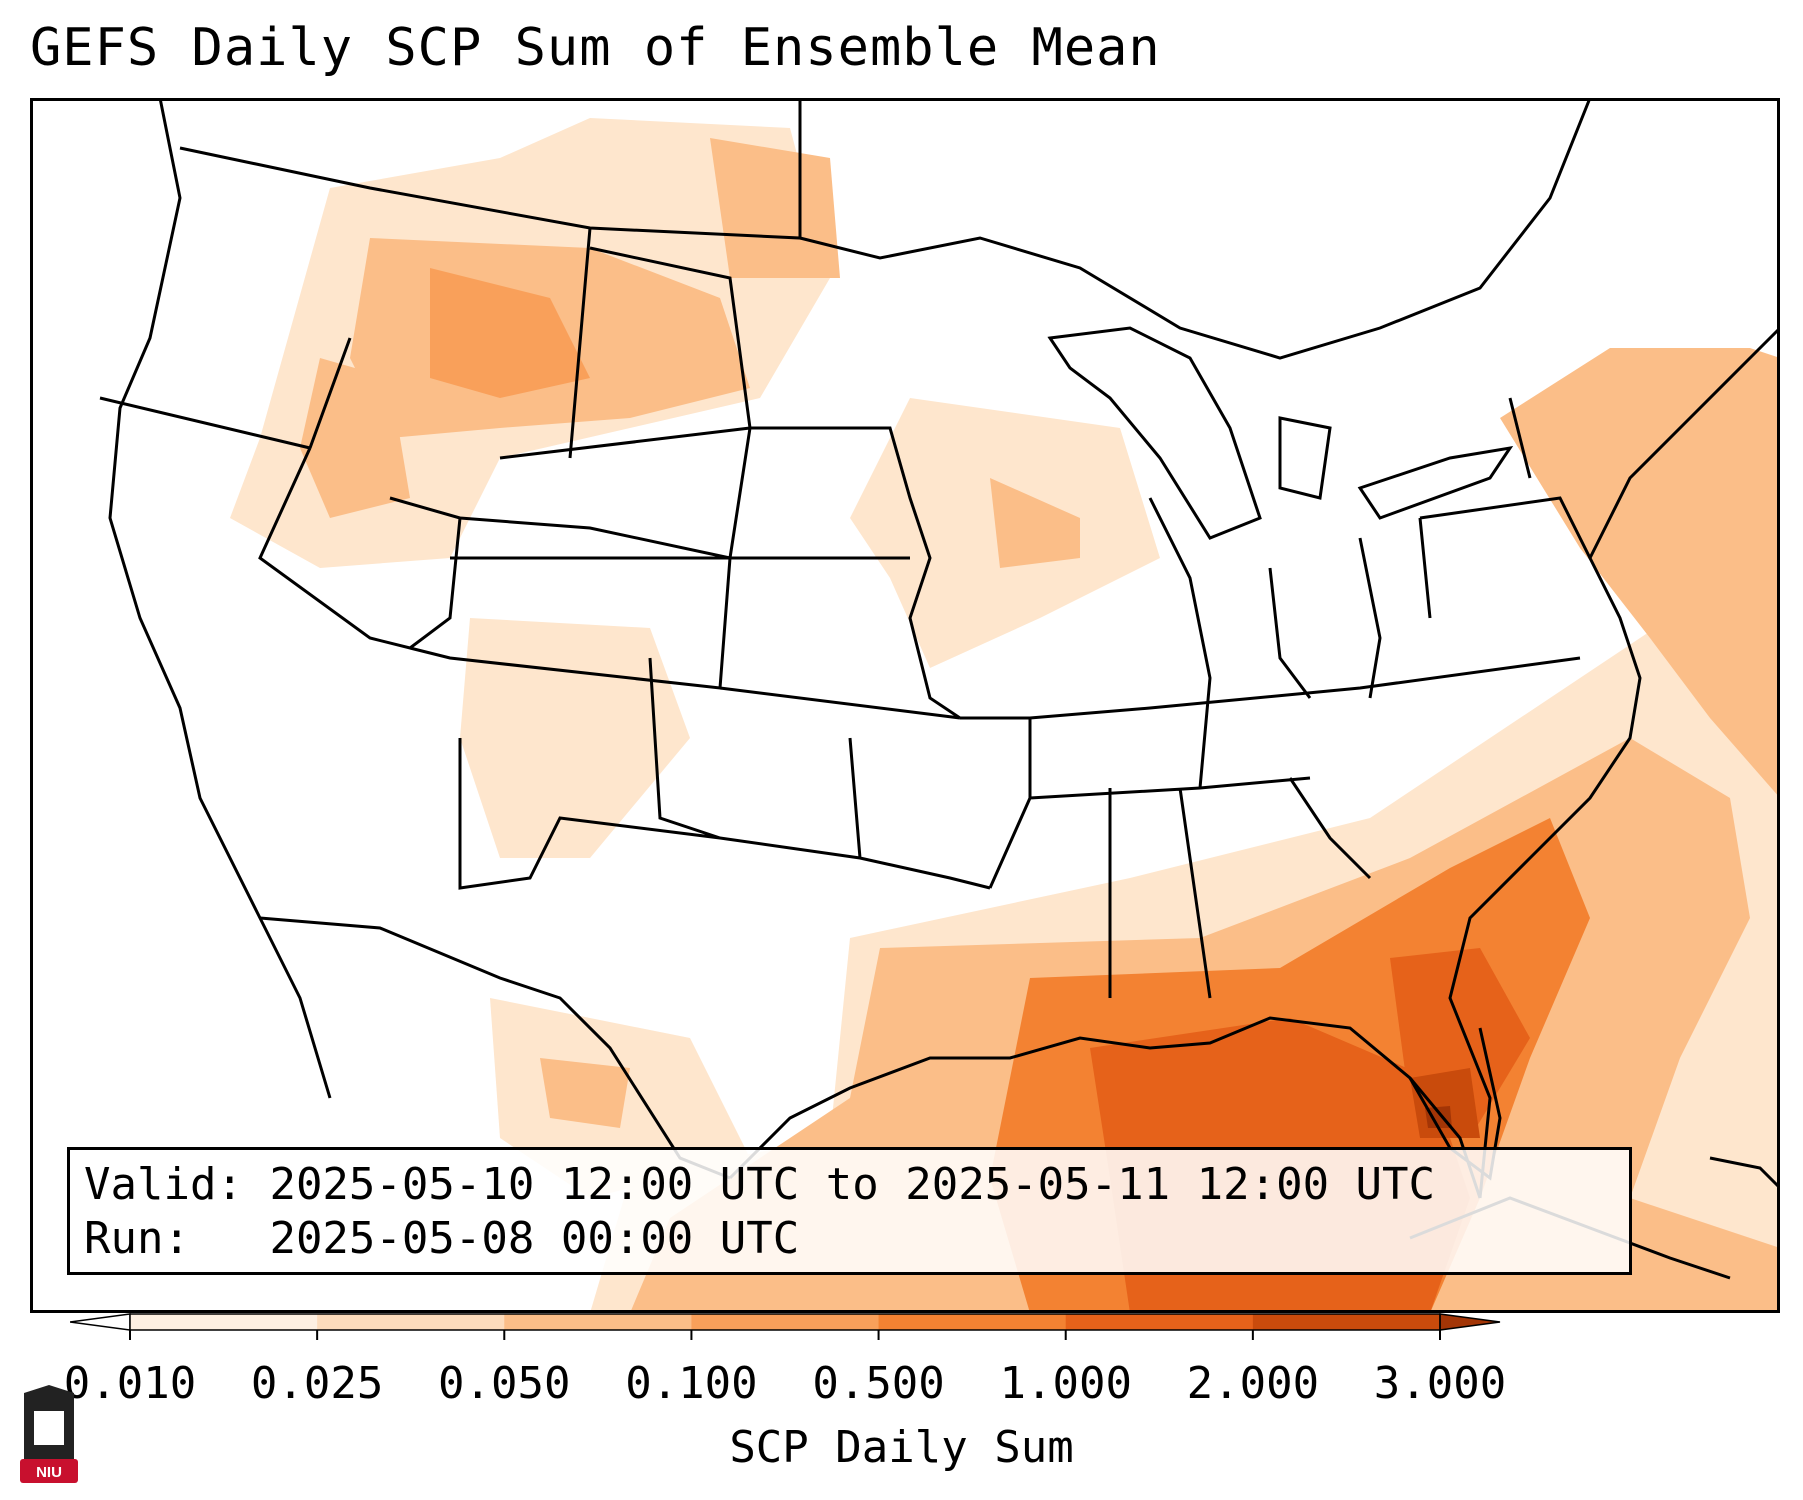 This screenshot has height=1500, width=1803. What do you see at coordinates (49, 1389) in the screenshot?
I see `logo-roof` at bounding box center [49, 1389].